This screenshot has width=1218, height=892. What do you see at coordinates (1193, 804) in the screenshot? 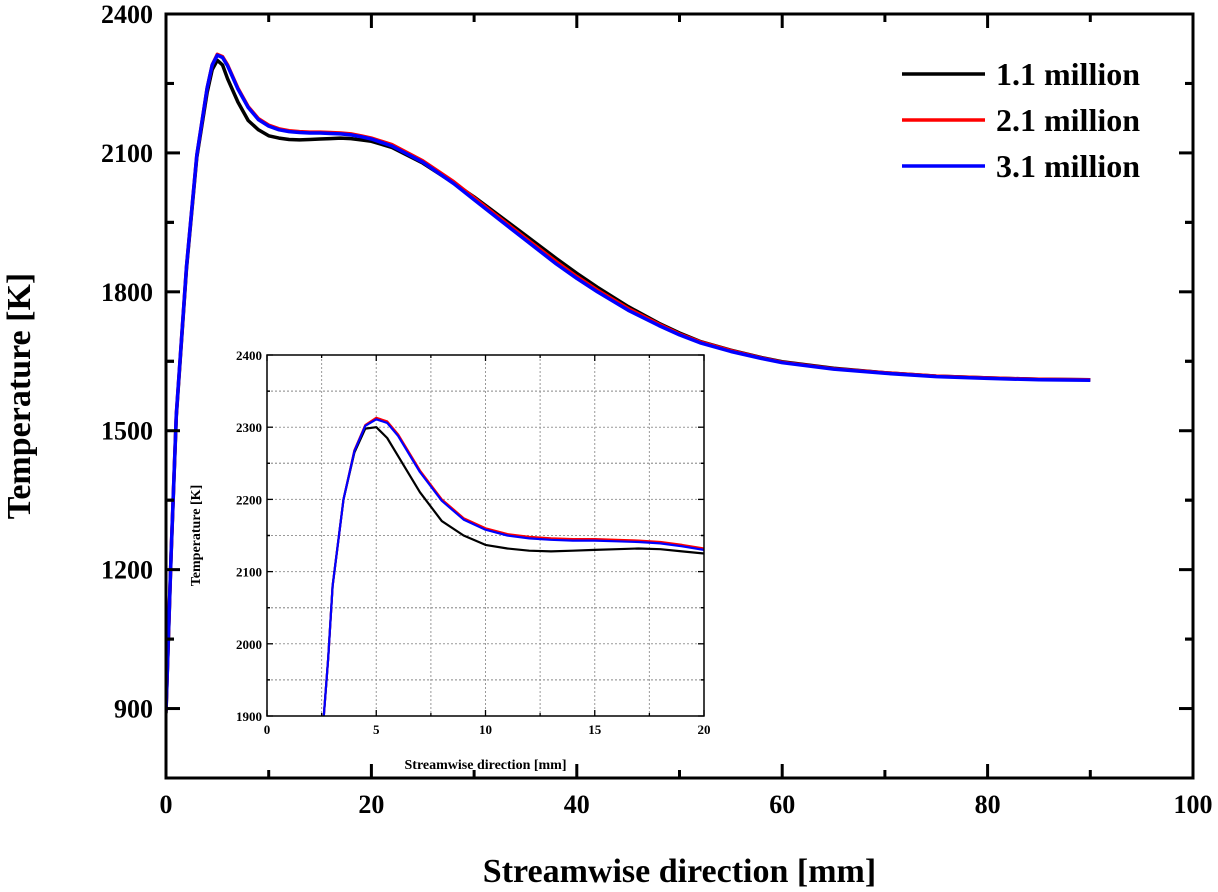
I see `main-x-tick-label: 100` at bounding box center [1193, 804].